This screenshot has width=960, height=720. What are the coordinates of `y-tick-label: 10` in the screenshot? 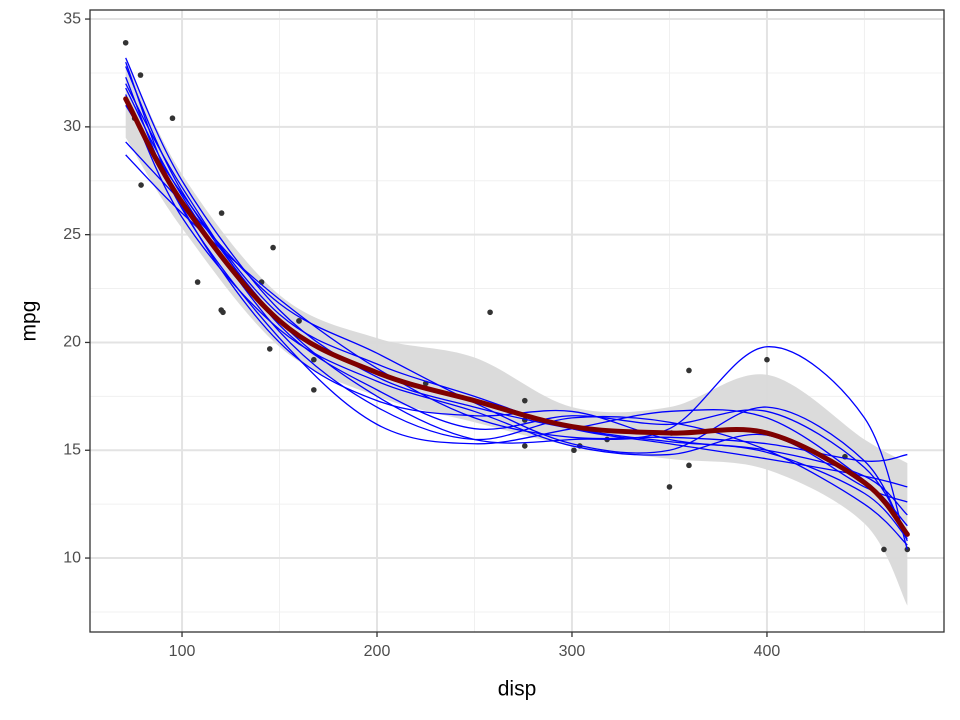 It's located at (72, 557).